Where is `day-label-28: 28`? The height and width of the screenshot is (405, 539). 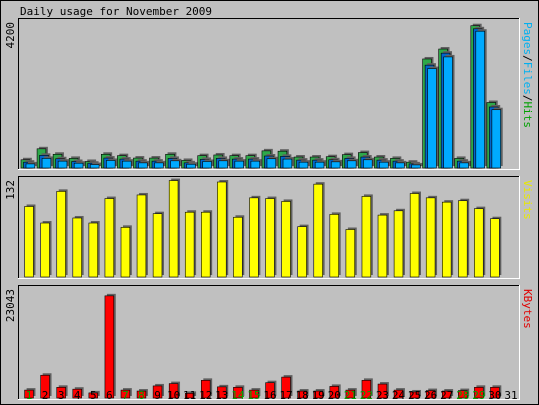
day-label-28: 28 is located at coordinates (462, 395).